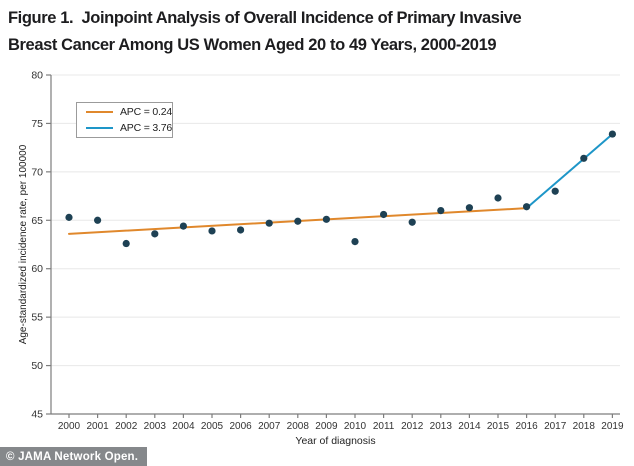 Image resolution: width=634 pixels, height=466 pixels. I want to click on svg-text: 2000, so click(69, 426).